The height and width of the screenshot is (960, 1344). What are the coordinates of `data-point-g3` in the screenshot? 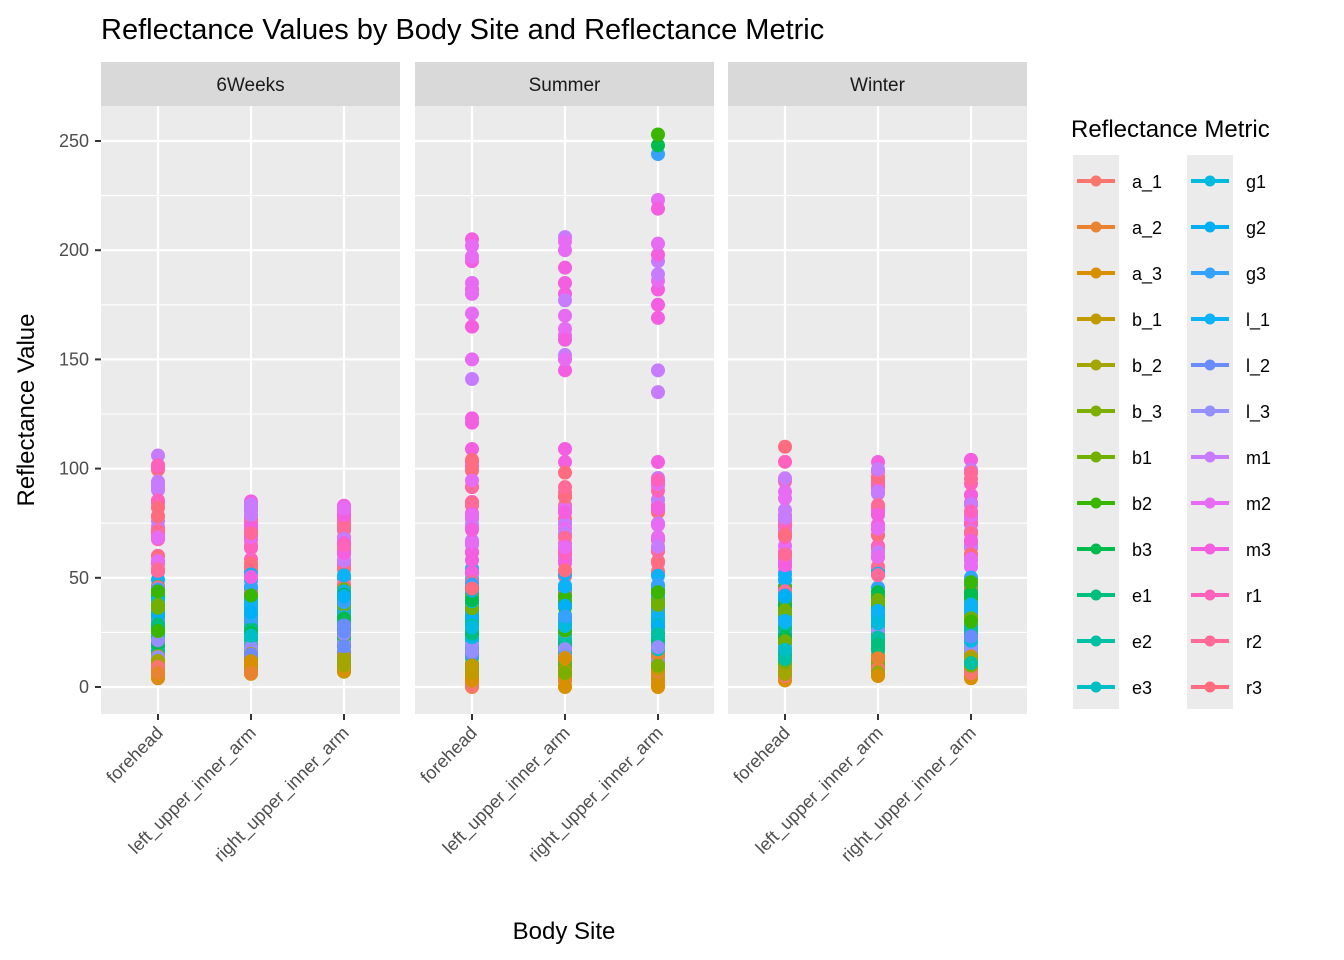 It's located at (565, 616).